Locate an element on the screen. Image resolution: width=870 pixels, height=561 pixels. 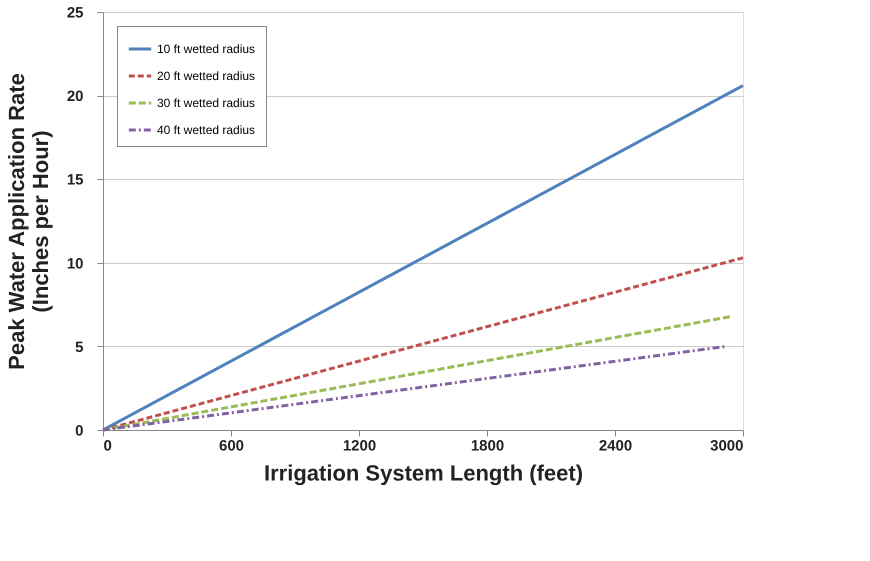
x-tick-label: 0 is located at coordinates (108, 446).